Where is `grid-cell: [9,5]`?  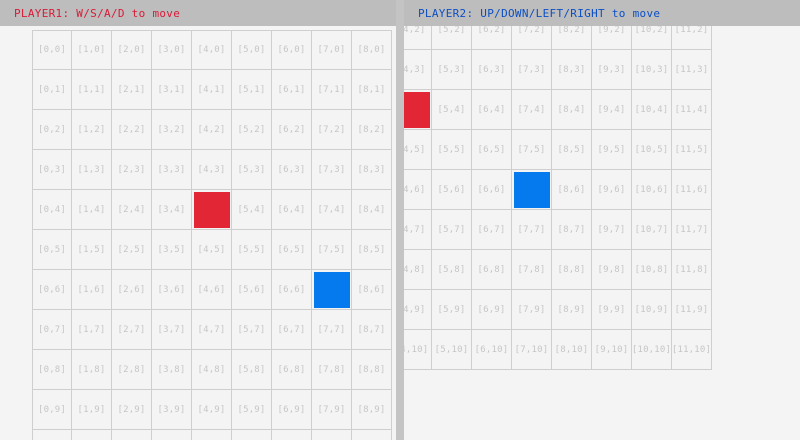 grid-cell: [9,5] is located at coordinates (612, 150).